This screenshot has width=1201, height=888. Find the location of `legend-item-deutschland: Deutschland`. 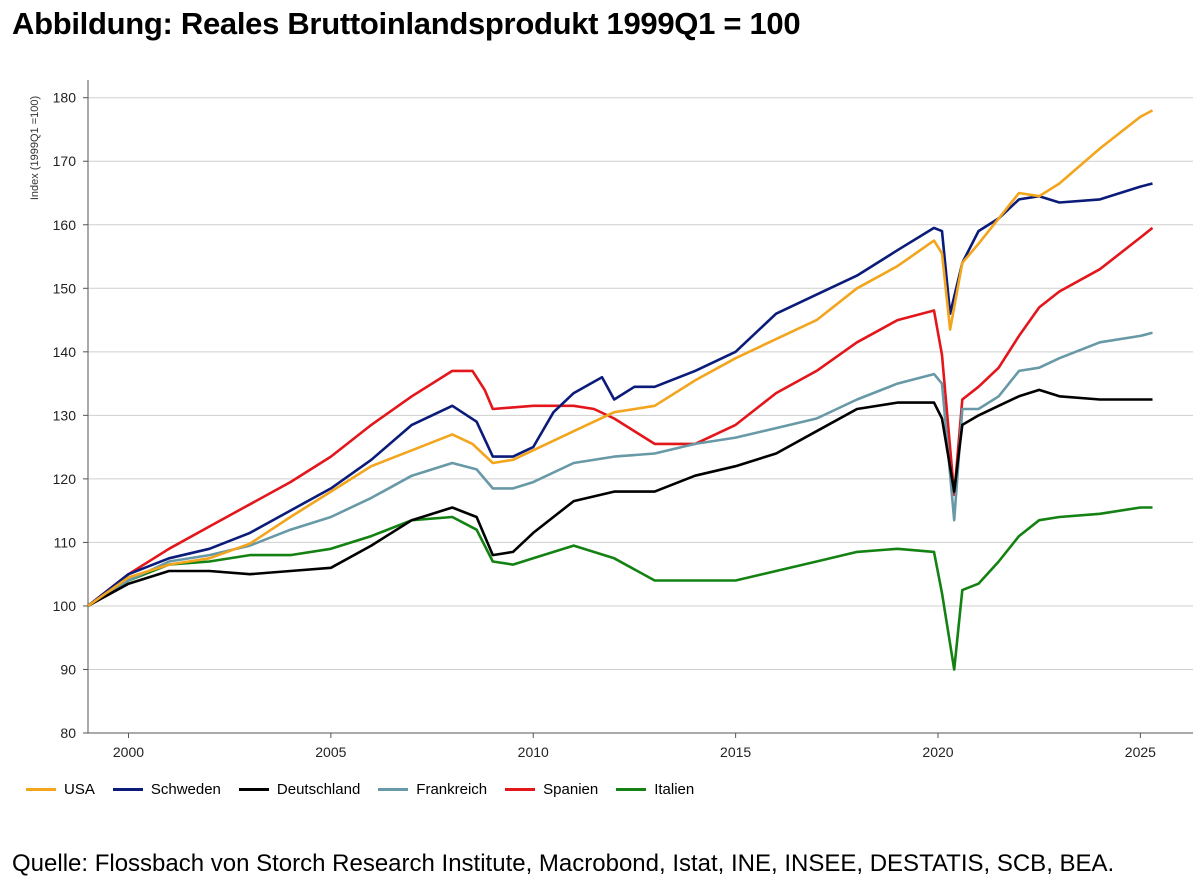

legend-item-deutschland: Deutschland is located at coordinates (299, 789).